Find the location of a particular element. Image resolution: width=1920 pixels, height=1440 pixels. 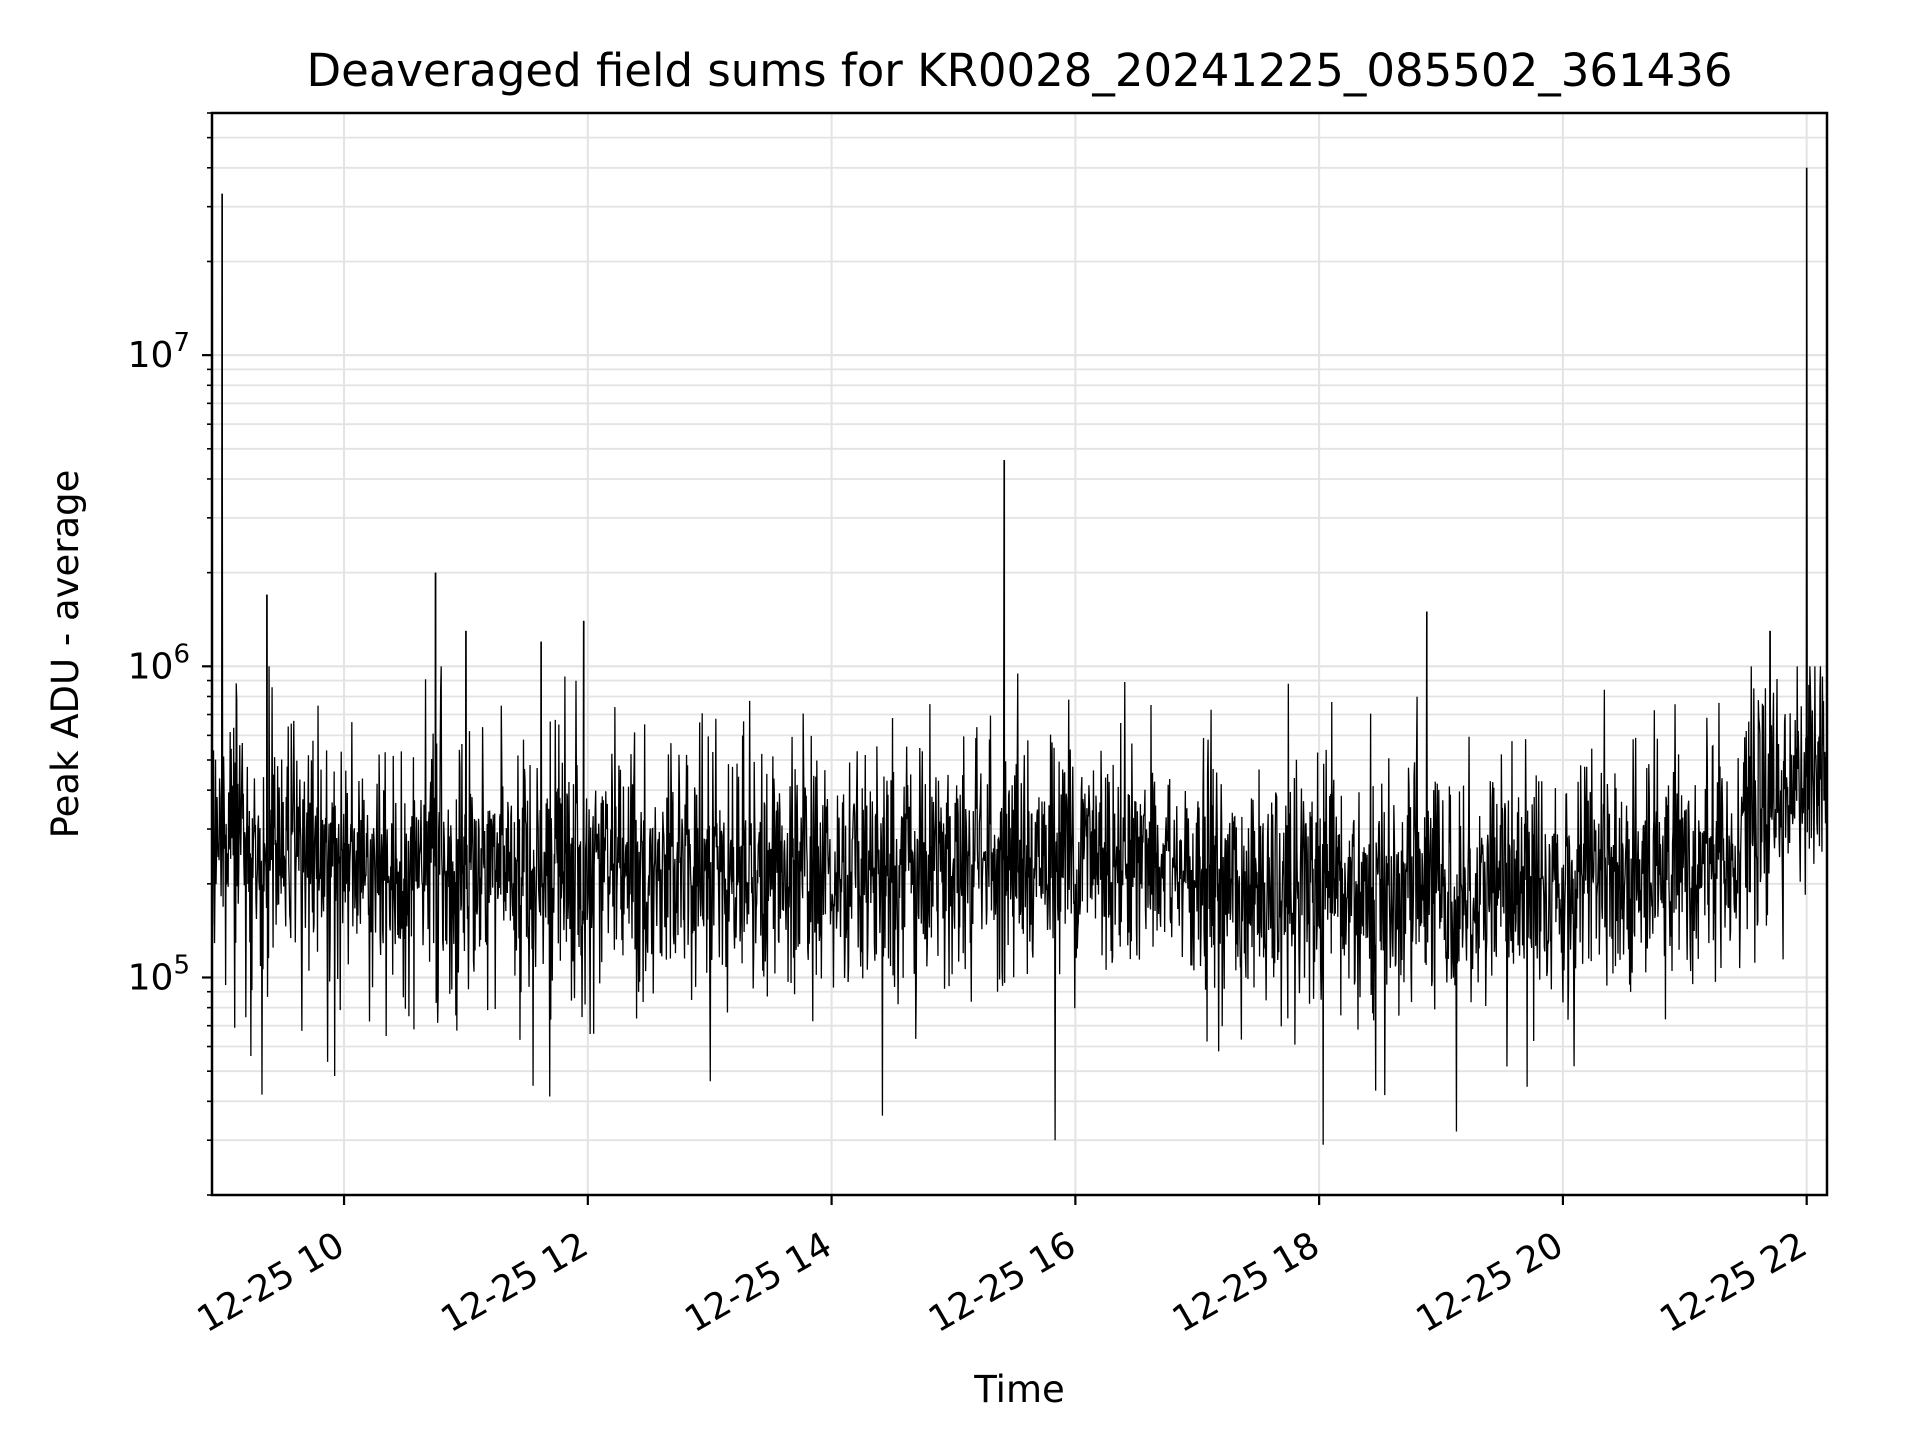

x-axis-label: Time is located at coordinates (1019, 1389).